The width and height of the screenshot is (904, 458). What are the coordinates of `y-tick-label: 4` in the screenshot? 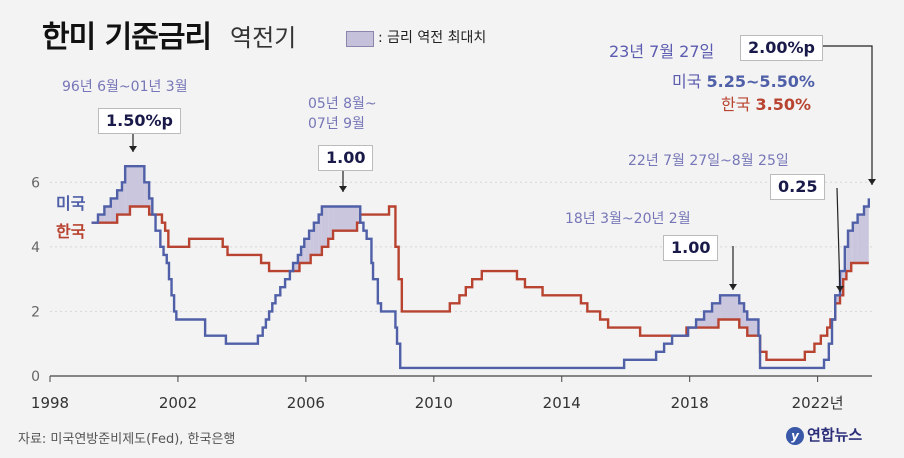 It's located at (35, 248).